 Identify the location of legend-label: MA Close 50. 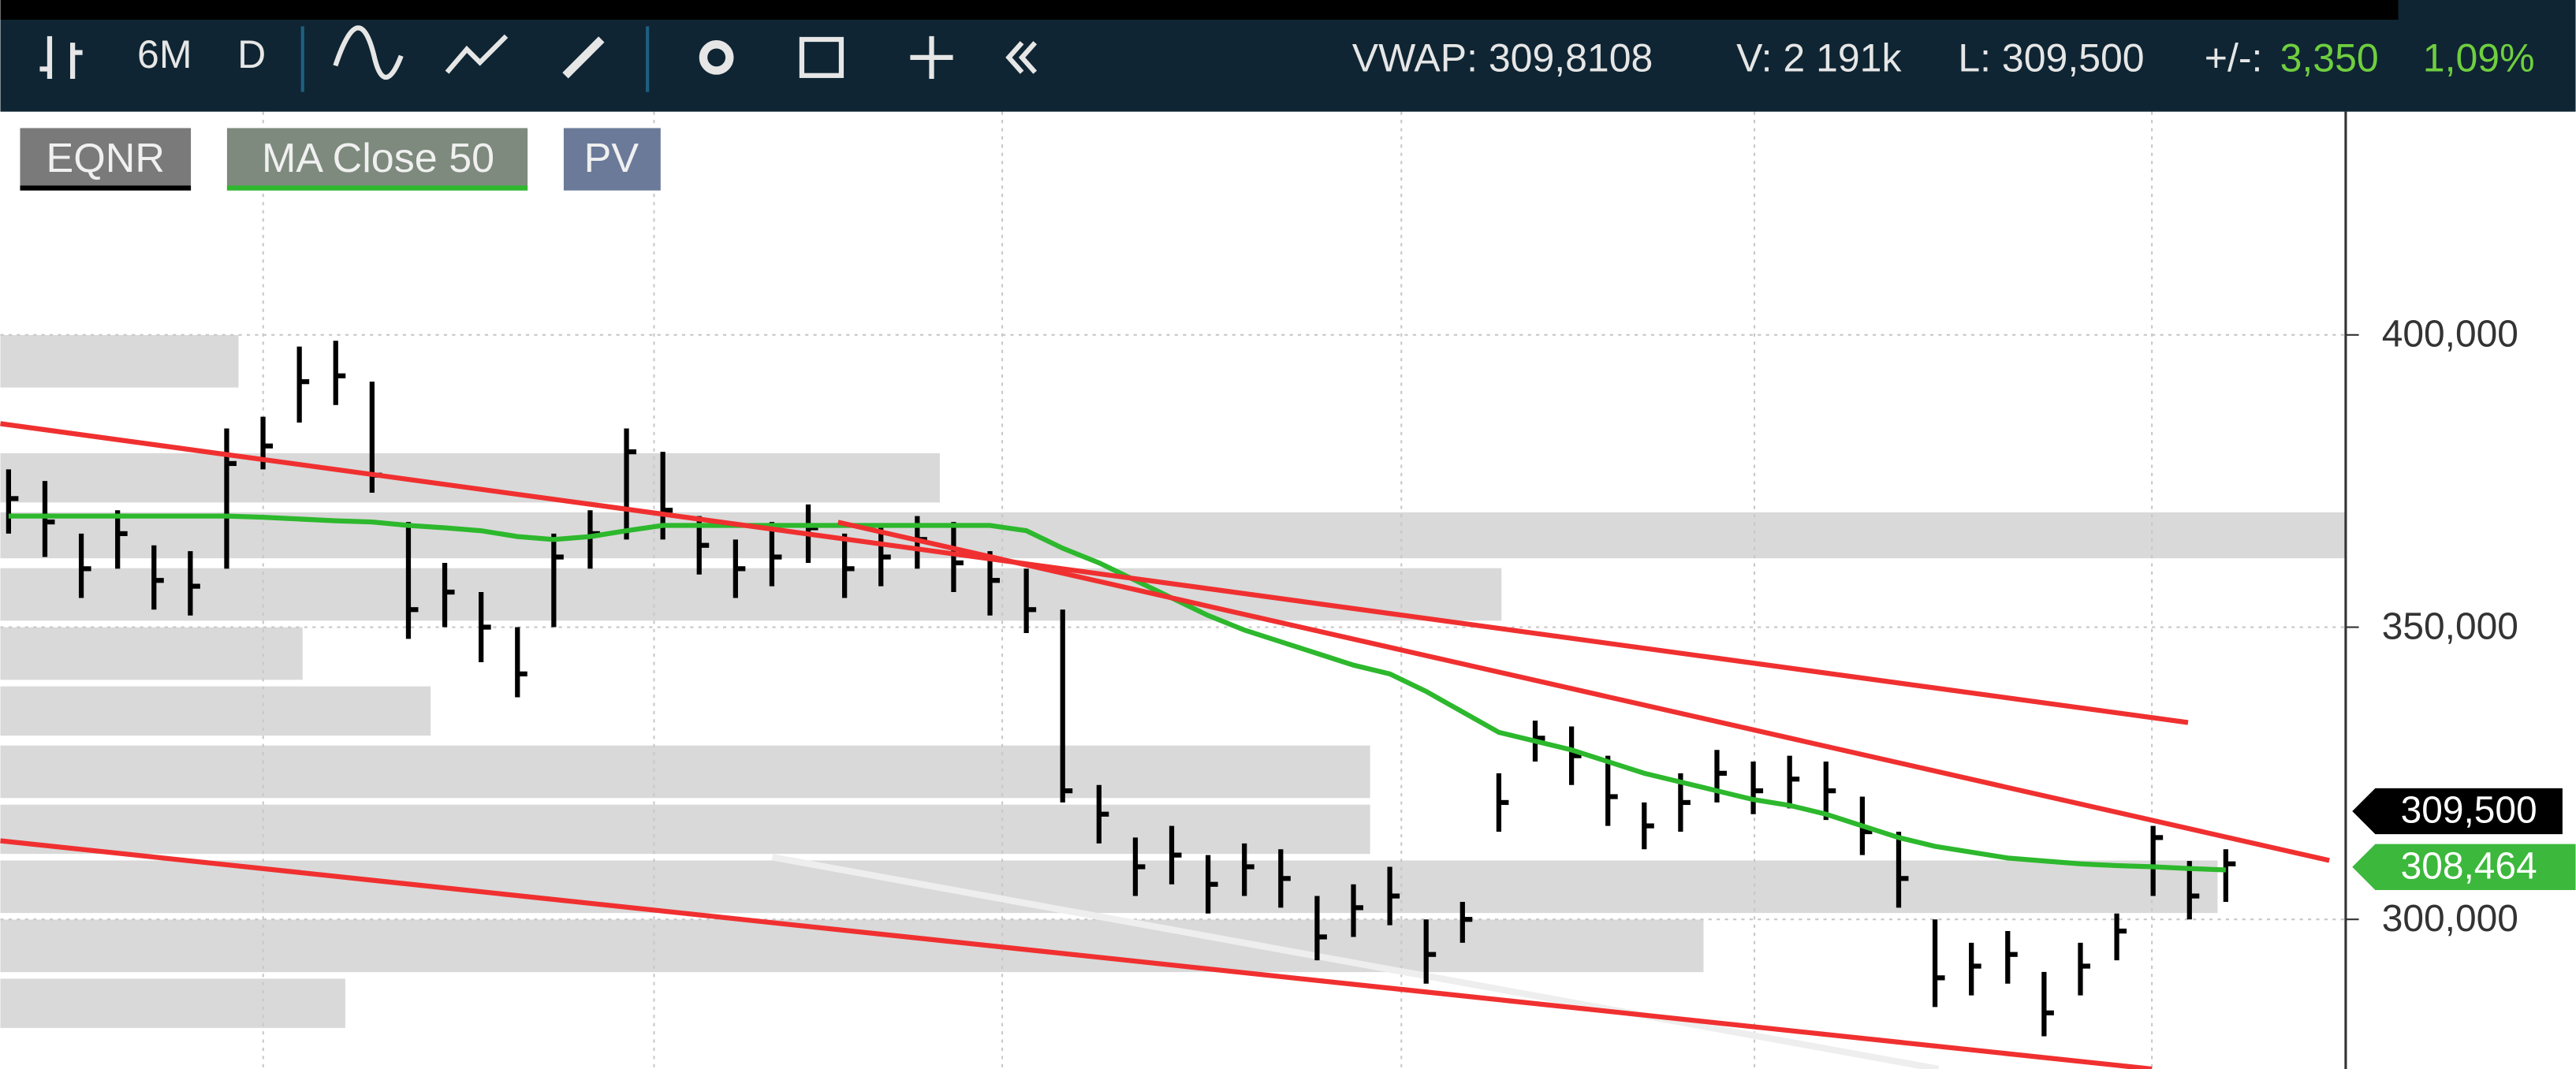
(378, 158).